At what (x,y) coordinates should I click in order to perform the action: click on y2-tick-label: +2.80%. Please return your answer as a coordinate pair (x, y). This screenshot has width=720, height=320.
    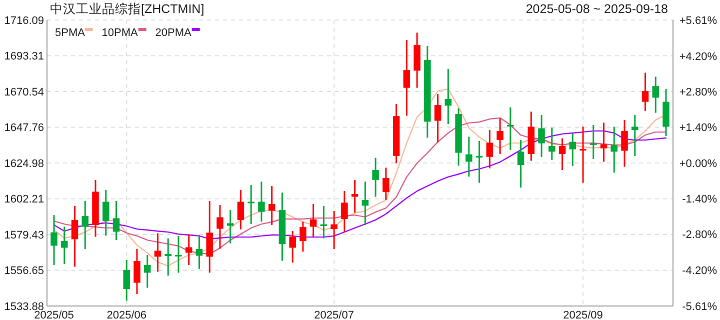
    Looking at the image, I should click on (698, 92).